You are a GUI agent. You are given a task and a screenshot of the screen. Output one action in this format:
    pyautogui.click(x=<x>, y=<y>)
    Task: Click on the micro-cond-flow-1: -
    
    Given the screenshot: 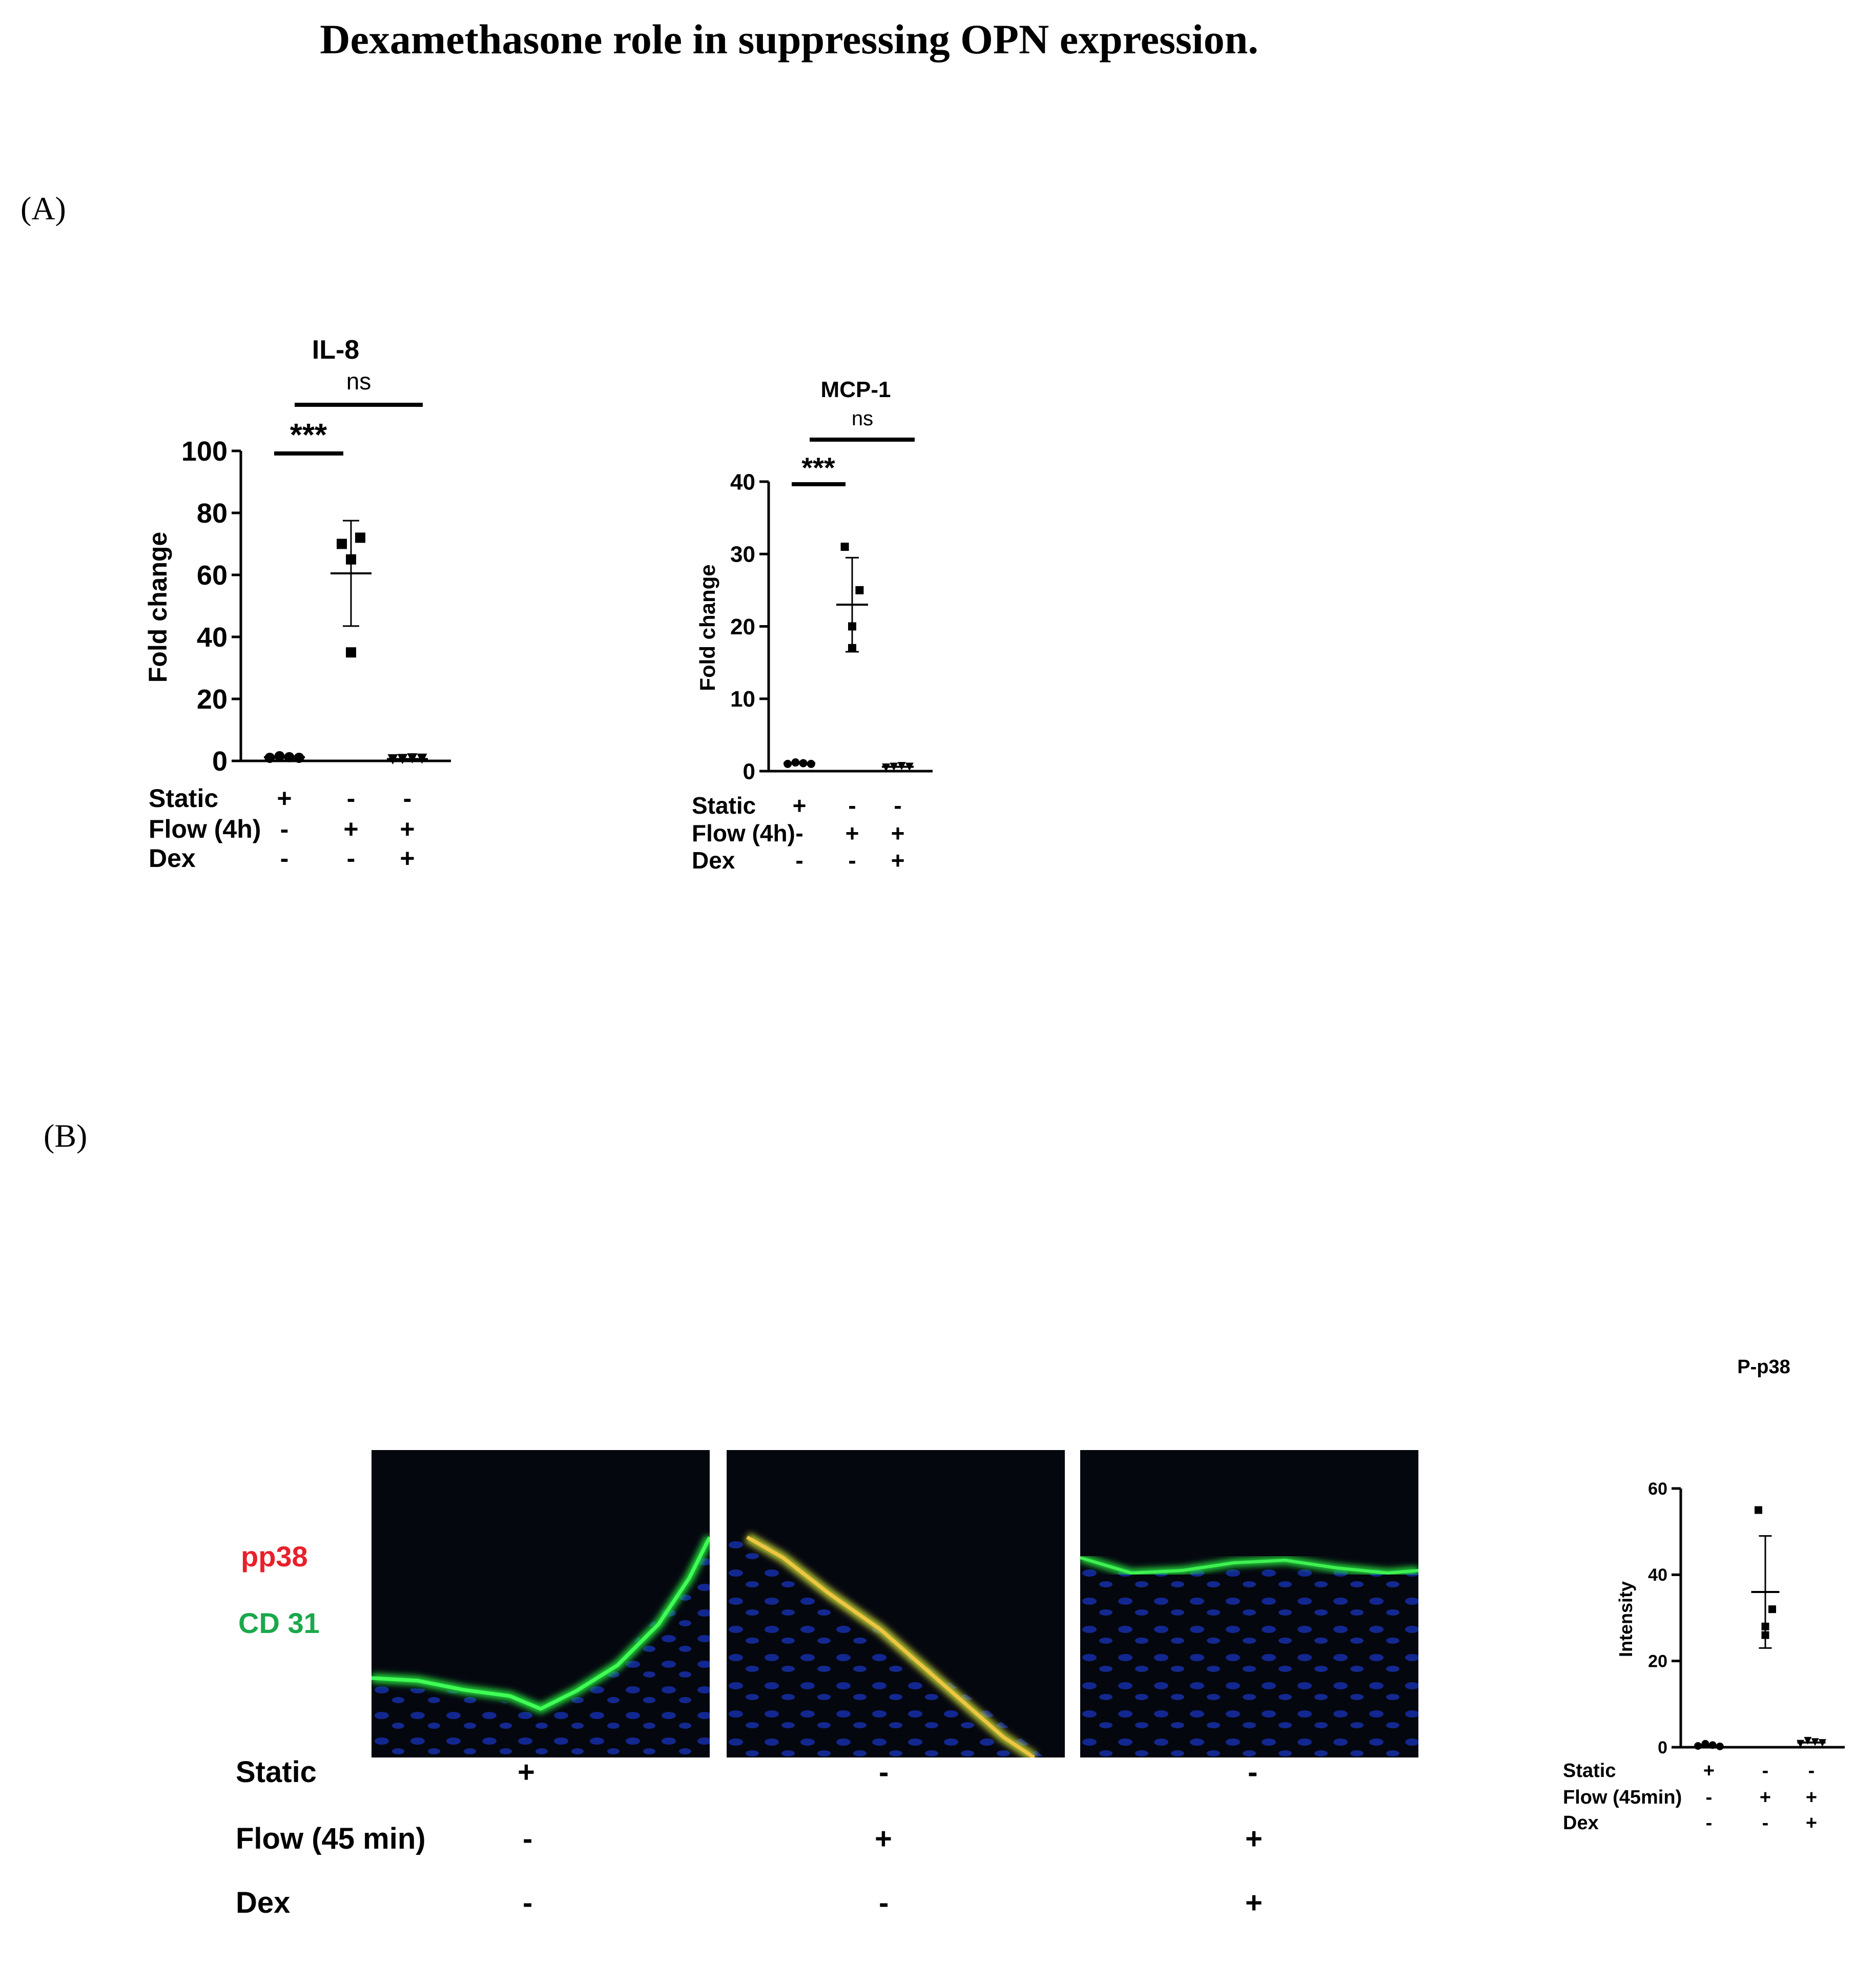 What is the action you would take?
    pyautogui.click(x=528, y=1838)
    